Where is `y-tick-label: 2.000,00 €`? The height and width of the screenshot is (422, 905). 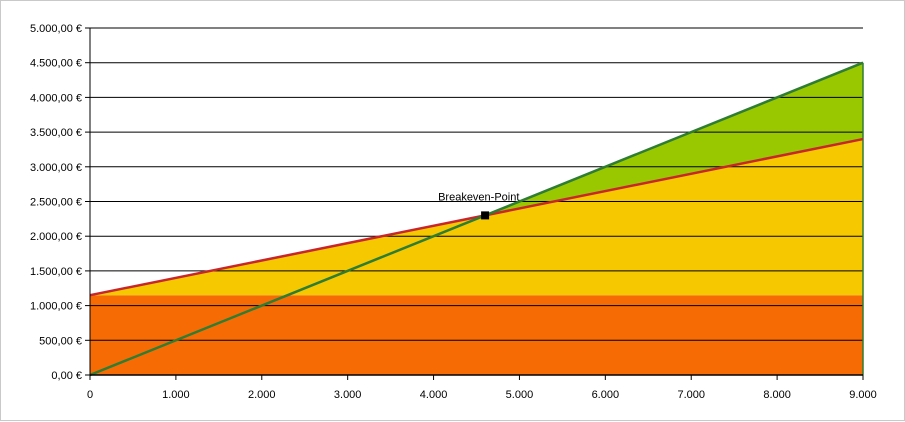
y-tick-label: 2.000,00 € is located at coordinates (56, 237).